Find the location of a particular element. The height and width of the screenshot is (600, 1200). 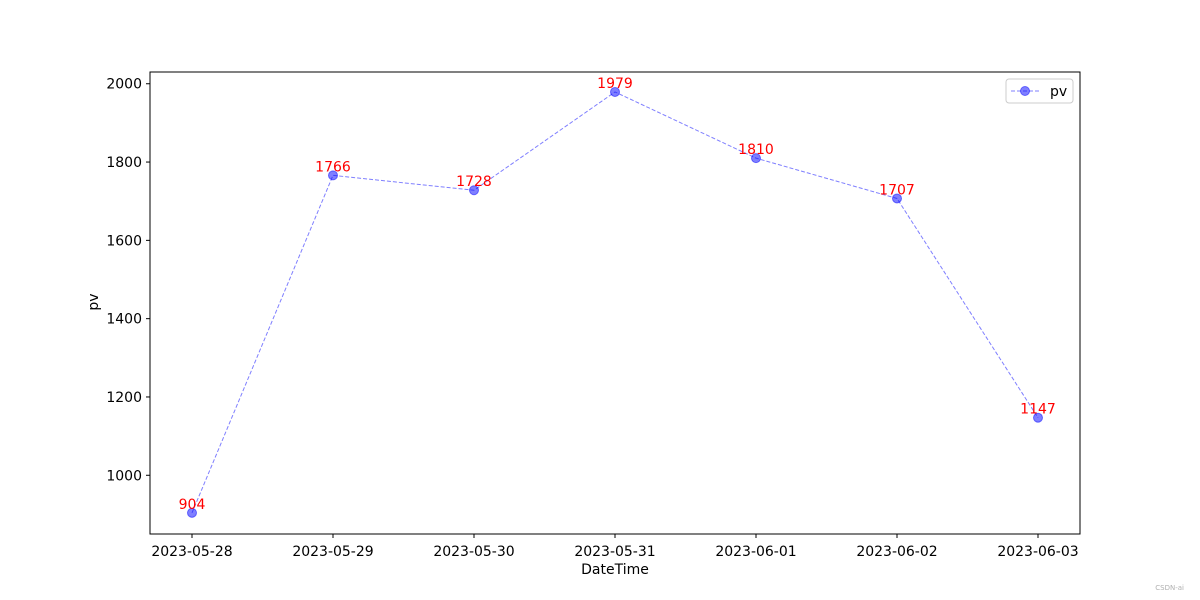

y-axis-label: pv is located at coordinates (94, 301).